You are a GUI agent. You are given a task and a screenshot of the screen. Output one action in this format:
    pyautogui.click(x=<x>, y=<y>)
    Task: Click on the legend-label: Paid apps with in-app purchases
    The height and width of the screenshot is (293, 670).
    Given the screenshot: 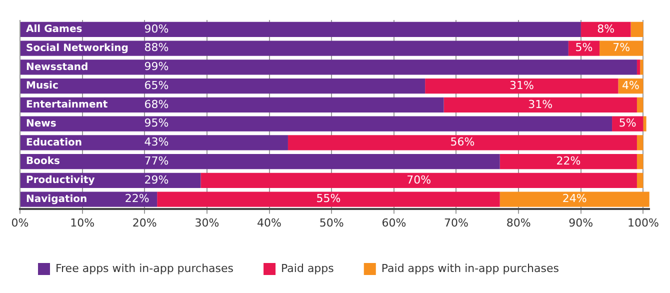 What is the action you would take?
    pyautogui.click(x=470, y=268)
    